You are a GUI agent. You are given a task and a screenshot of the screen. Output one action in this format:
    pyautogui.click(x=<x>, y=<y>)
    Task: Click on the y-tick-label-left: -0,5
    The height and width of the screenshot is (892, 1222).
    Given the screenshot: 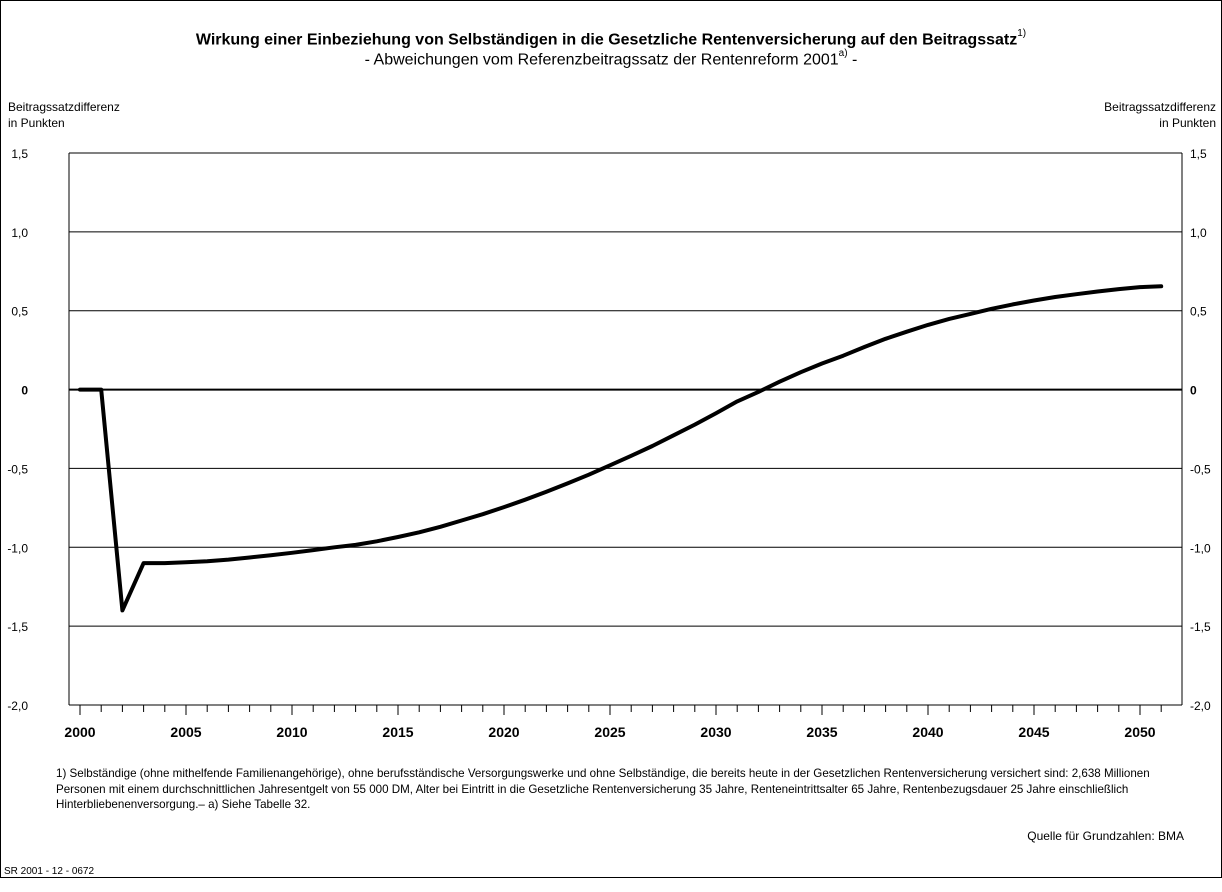 What is the action you would take?
    pyautogui.click(x=17, y=469)
    